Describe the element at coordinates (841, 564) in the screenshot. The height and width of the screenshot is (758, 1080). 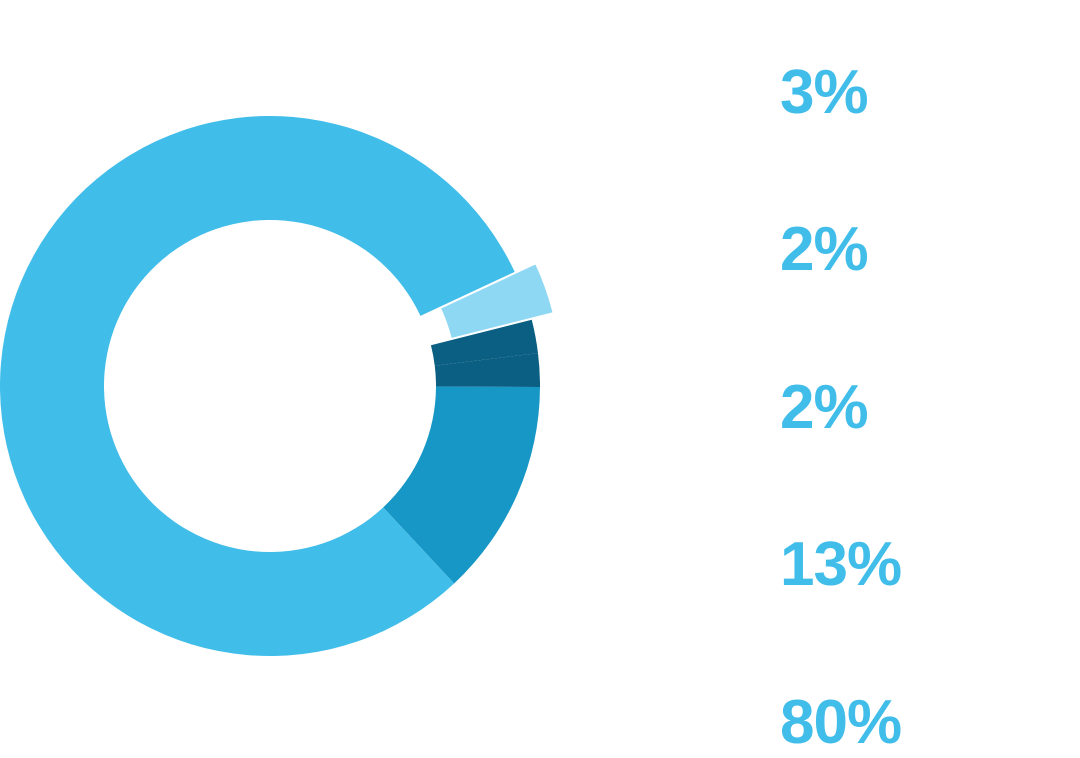
I see `label-slice-4: 13%` at that location.